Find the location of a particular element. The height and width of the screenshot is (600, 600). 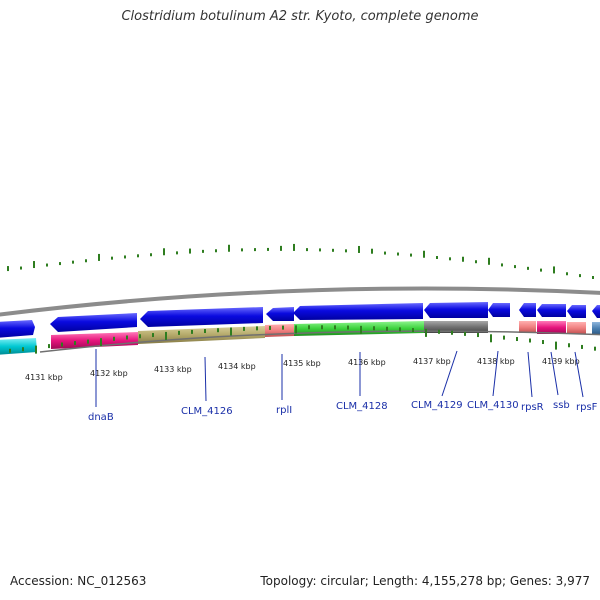

gene-label-rpsf: rpsF is located at coordinates (587, 407).